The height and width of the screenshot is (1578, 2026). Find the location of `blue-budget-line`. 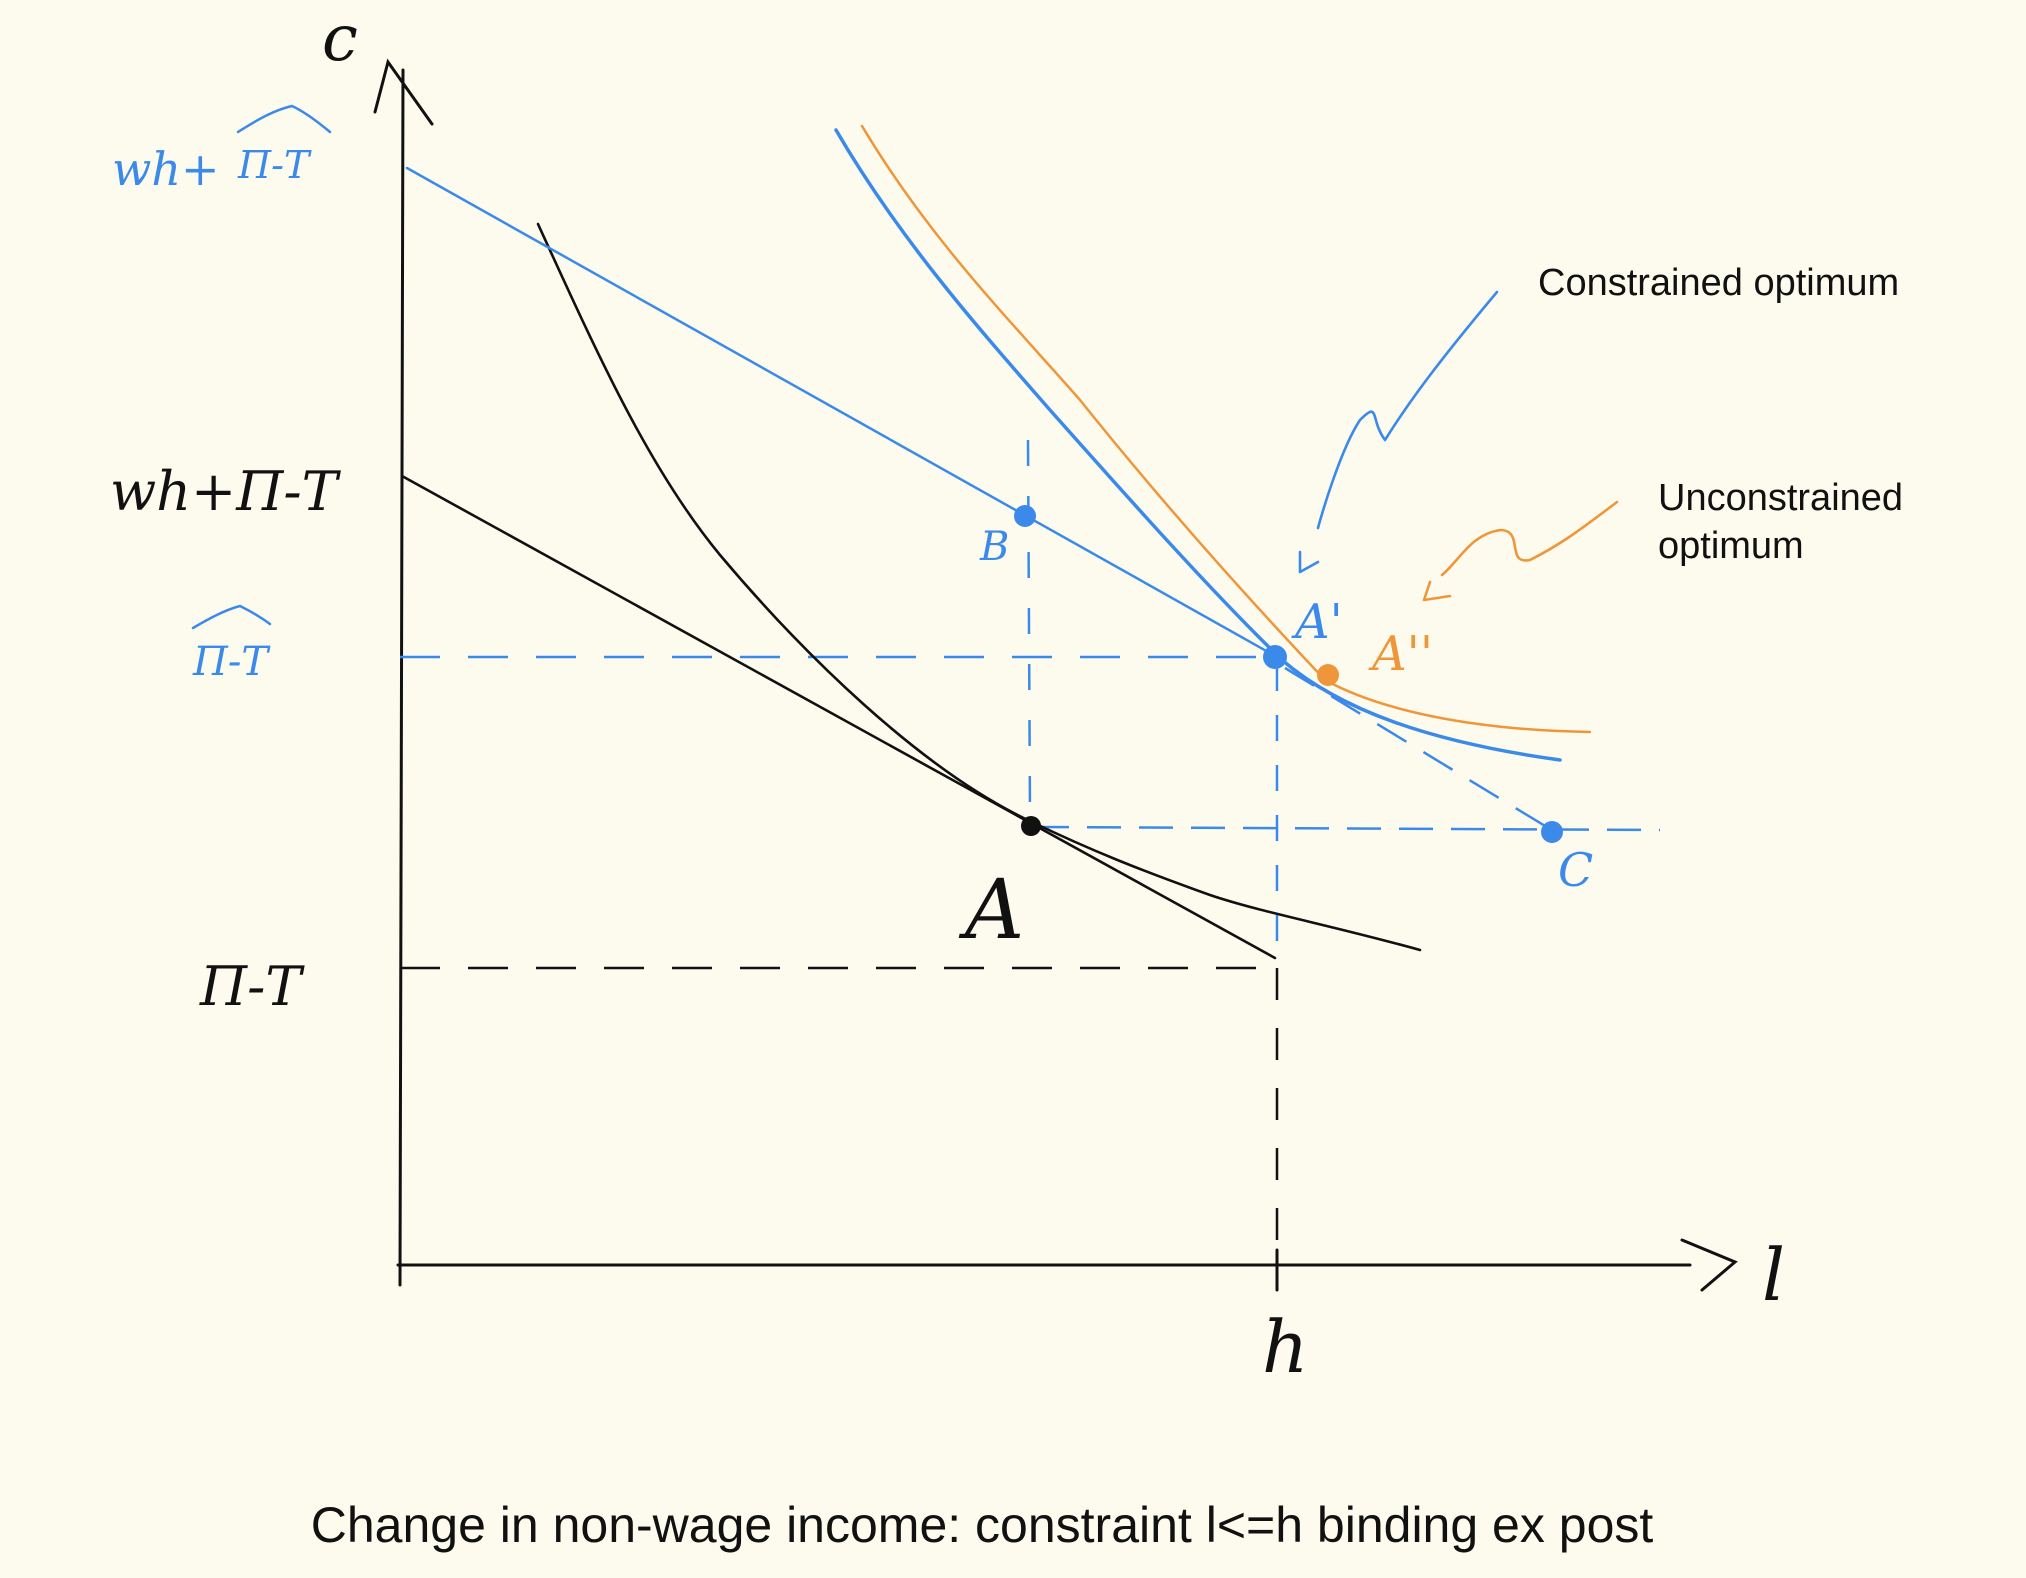

blue-budget-line is located at coordinates (842, 412).